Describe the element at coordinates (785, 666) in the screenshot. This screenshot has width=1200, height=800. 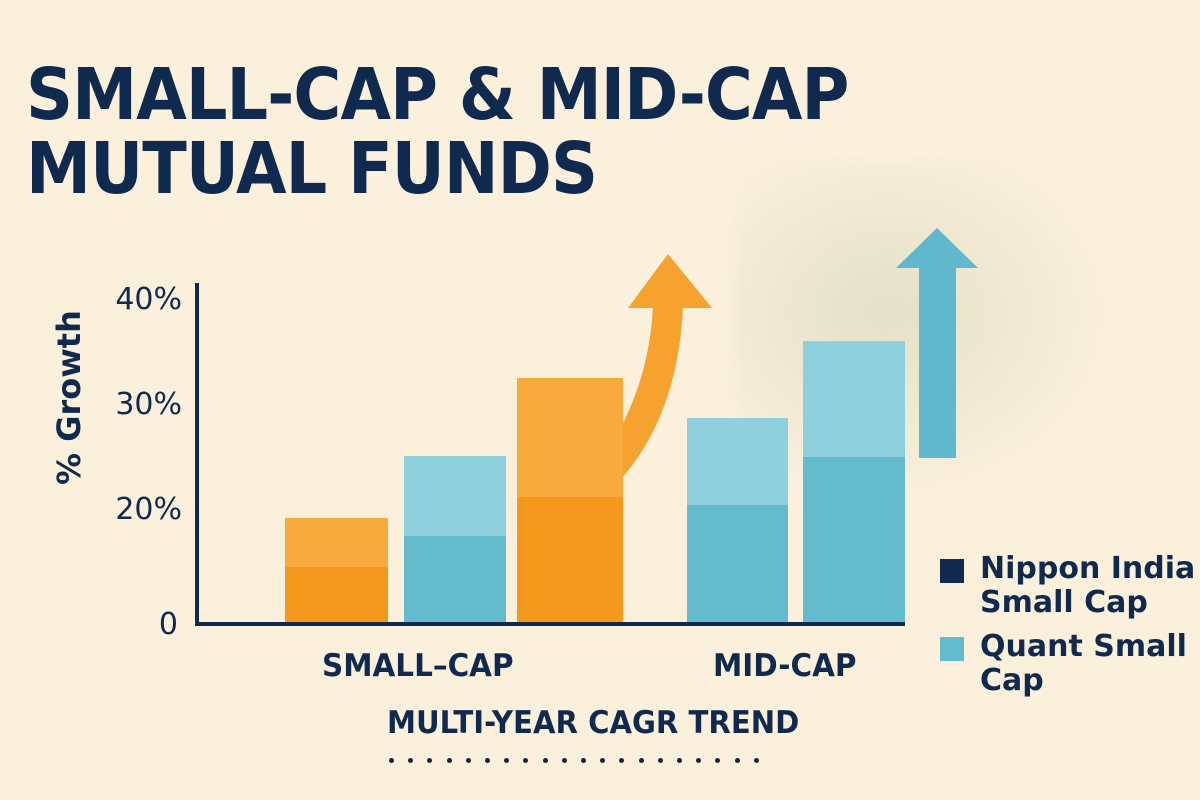
I see `category-mid-cap: MID-CAP` at that location.